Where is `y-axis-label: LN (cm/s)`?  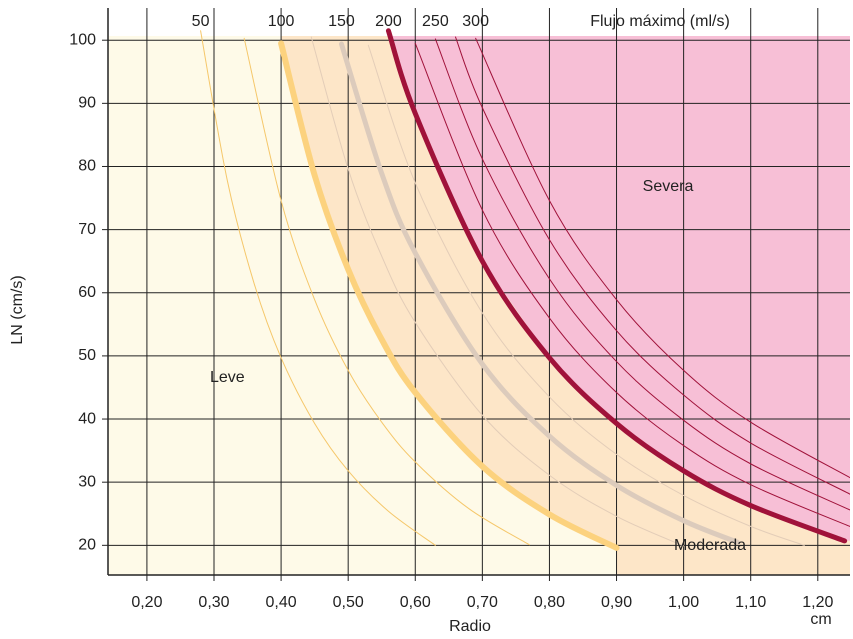
y-axis-label: LN (cm/s) is located at coordinates (17, 309).